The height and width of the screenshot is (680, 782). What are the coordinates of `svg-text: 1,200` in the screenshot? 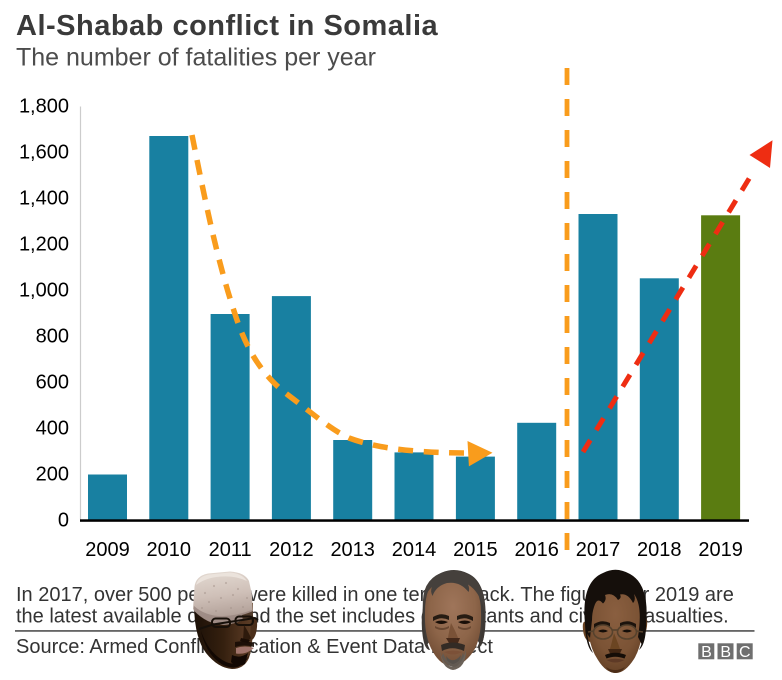 It's located at (44, 245).